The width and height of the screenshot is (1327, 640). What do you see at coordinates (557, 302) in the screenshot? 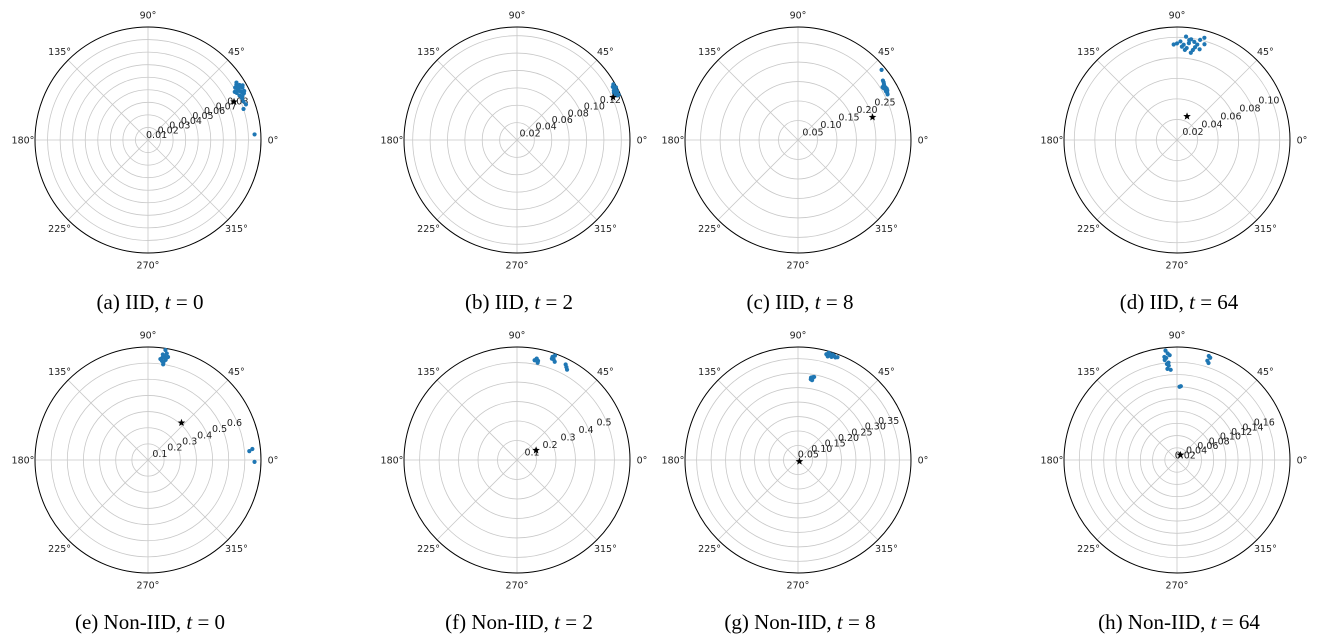
I see `caption-value: = 2` at bounding box center [557, 302].